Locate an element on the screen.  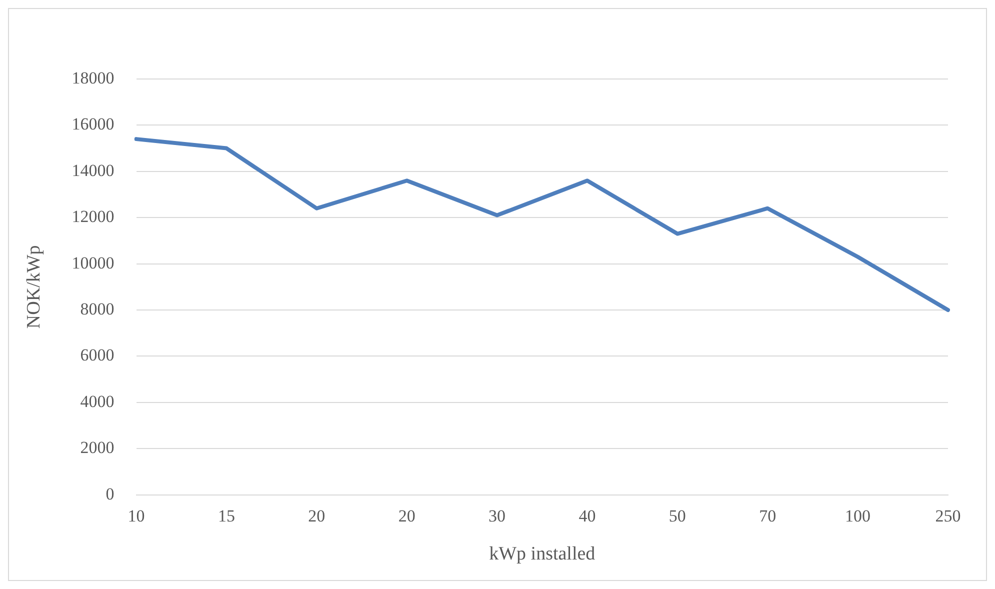
x-tick-label: 10 is located at coordinates (136, 516).